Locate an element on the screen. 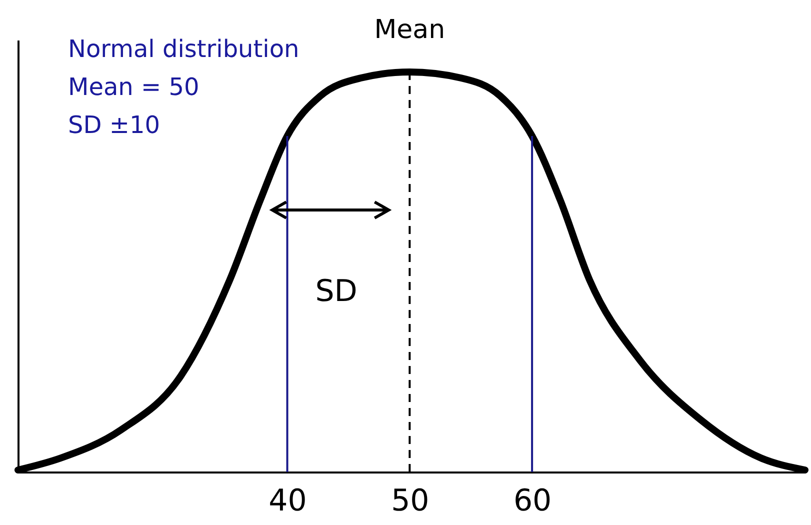 The width and height of the screenshot is (811, 525). annotation: Mean = 50 is located at coordinates (134, 87).